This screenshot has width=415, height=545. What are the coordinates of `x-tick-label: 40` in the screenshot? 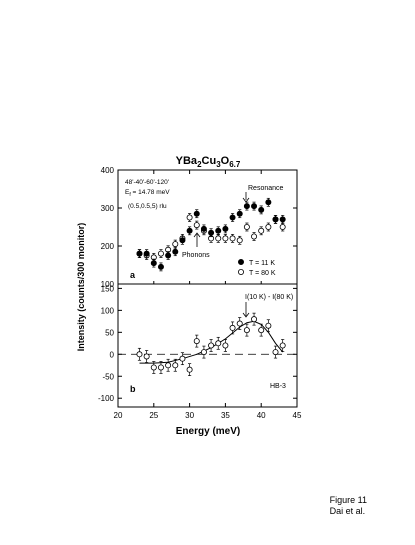 It's located at (261, 415).